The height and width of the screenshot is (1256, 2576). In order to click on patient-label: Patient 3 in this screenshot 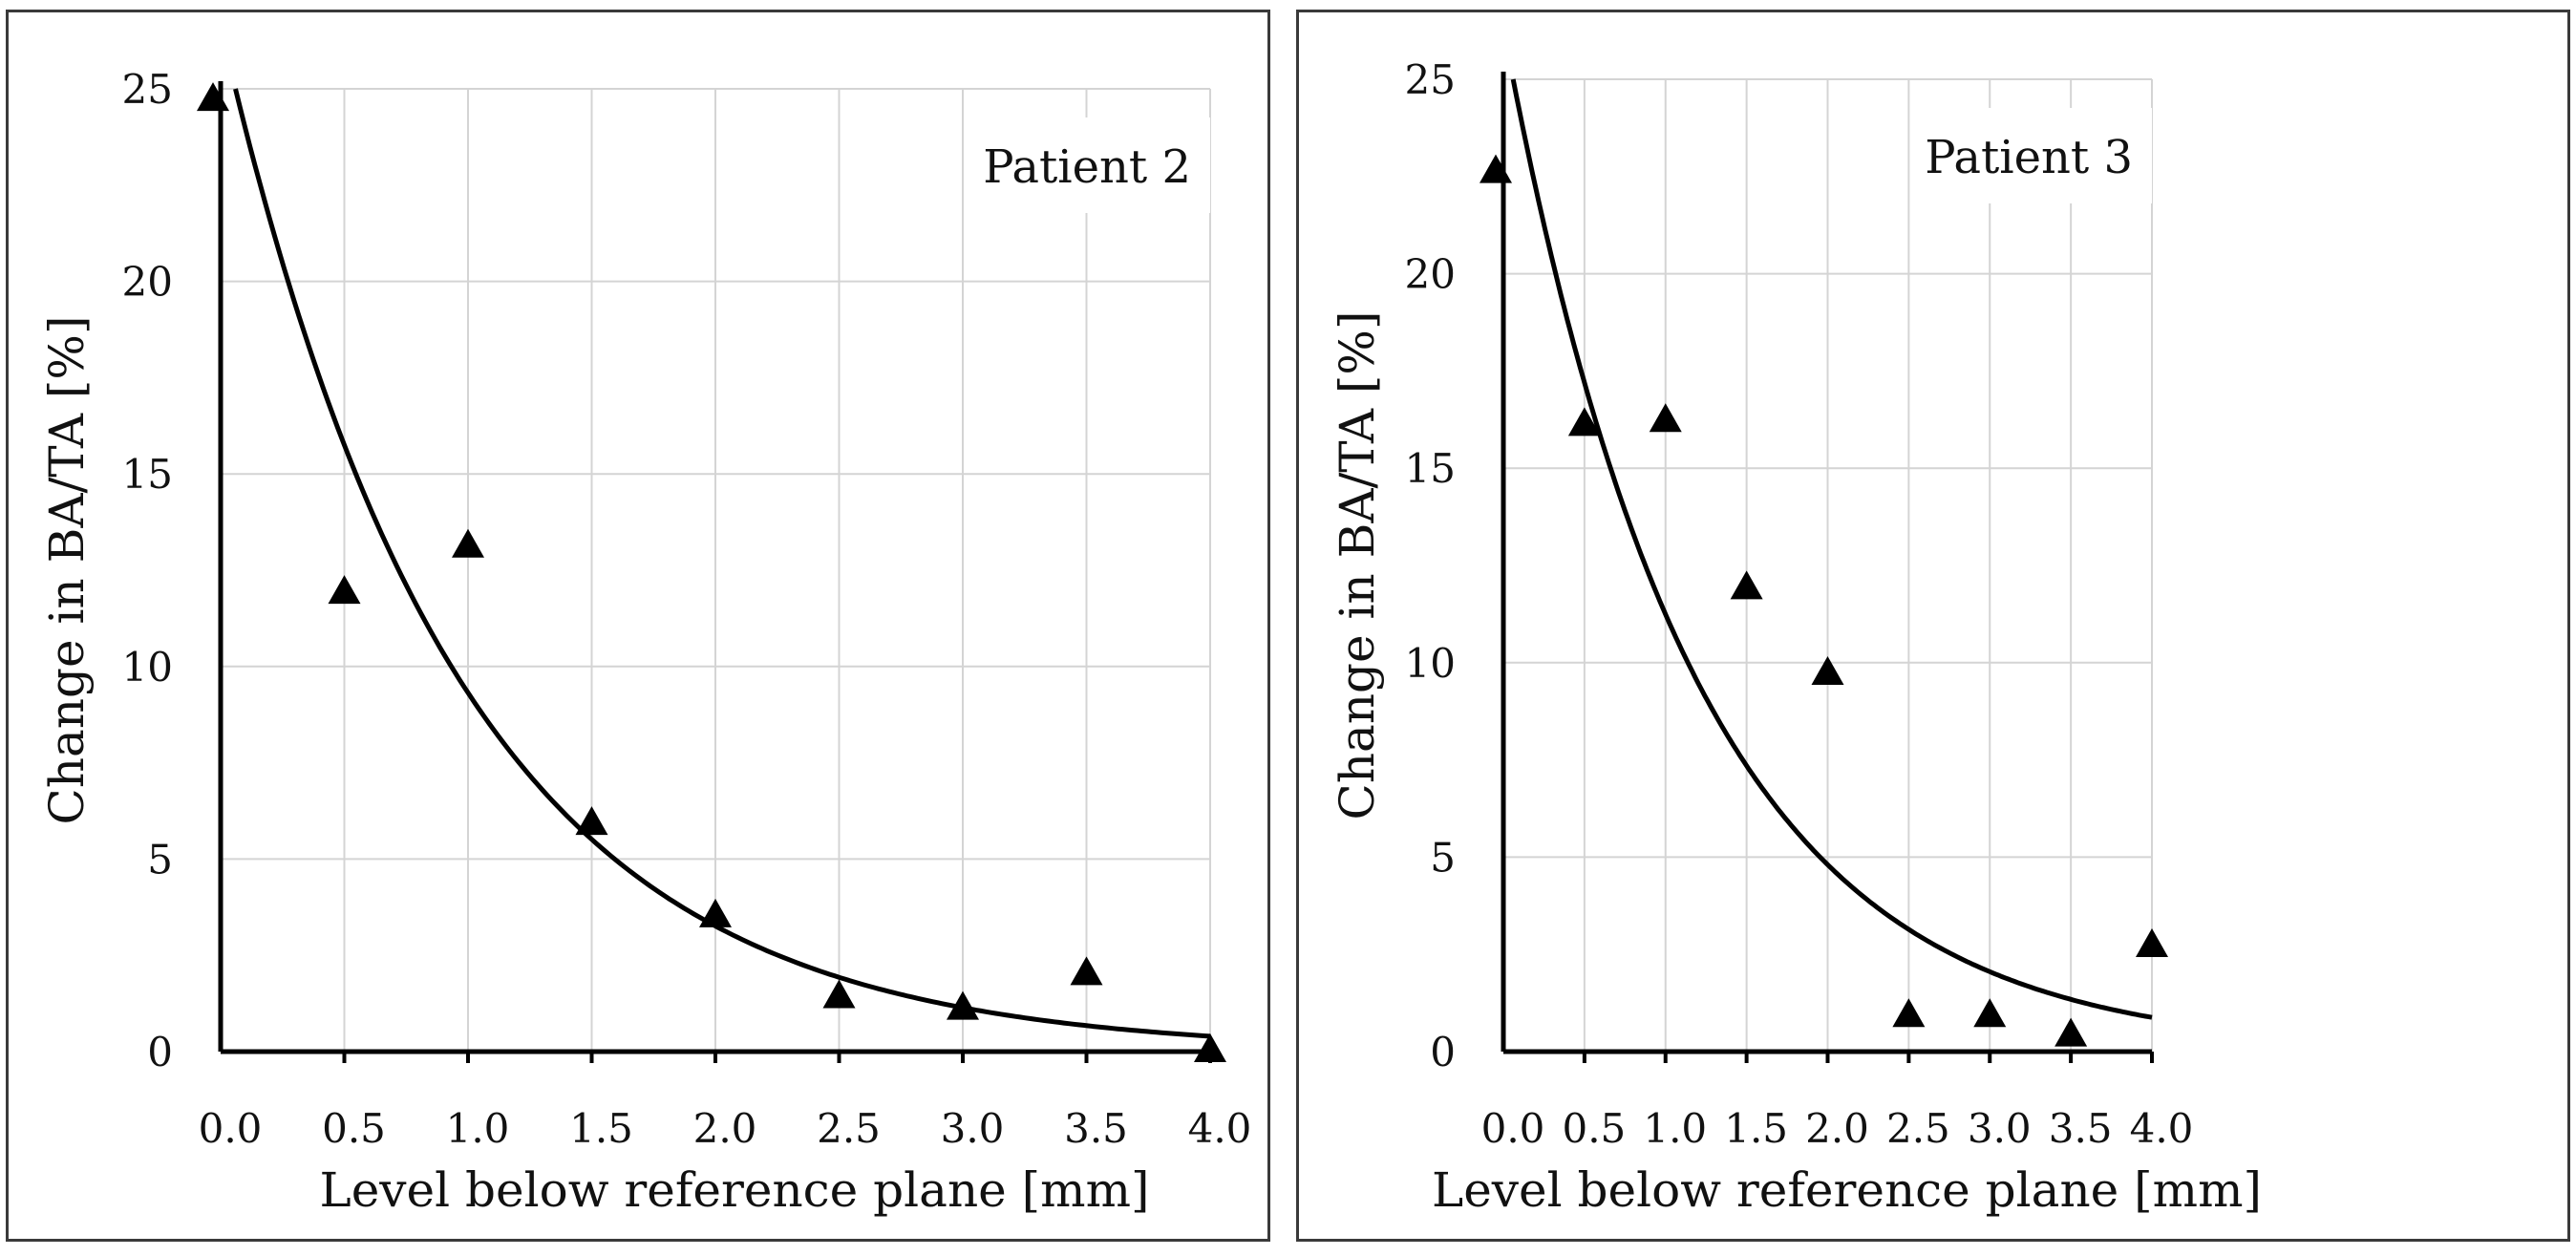, I will do `click(2029, 157)`.